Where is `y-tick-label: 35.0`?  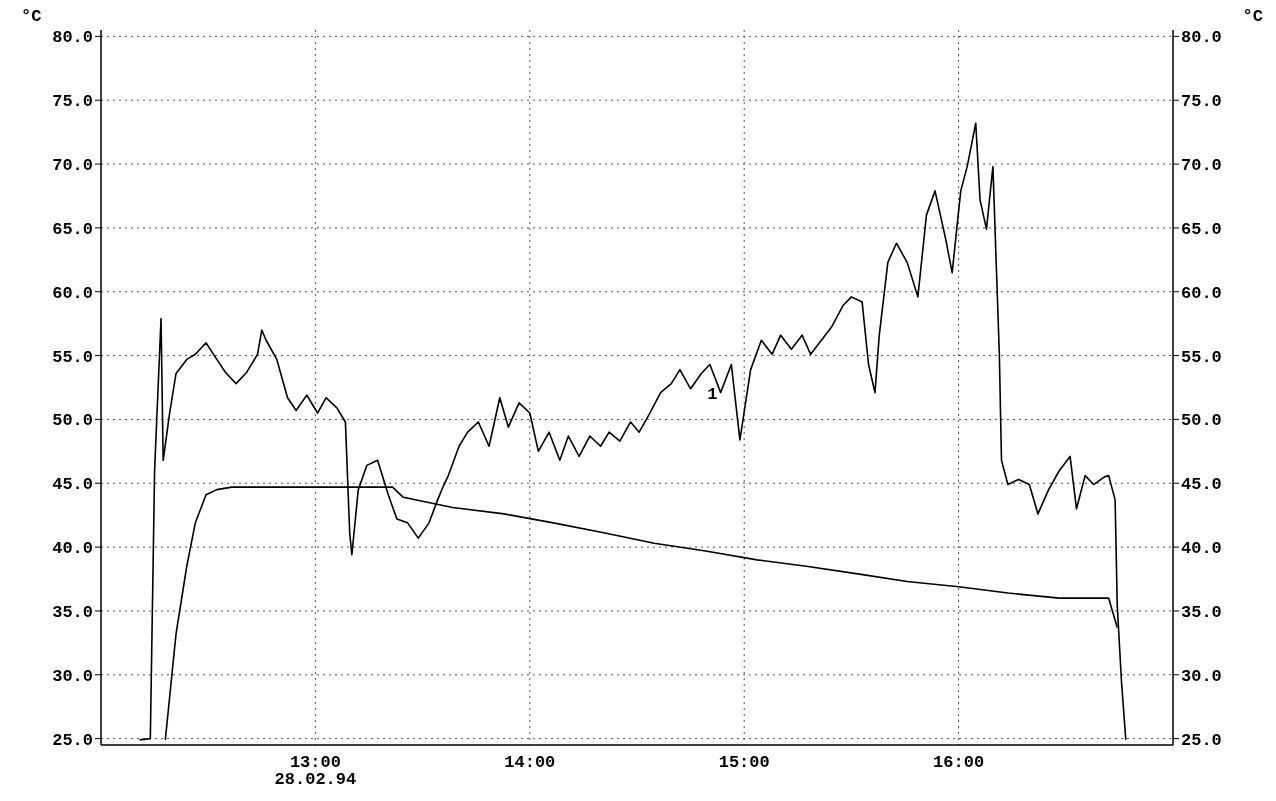 y-tick-label: 35.0 is located at coordinates (72, 612).